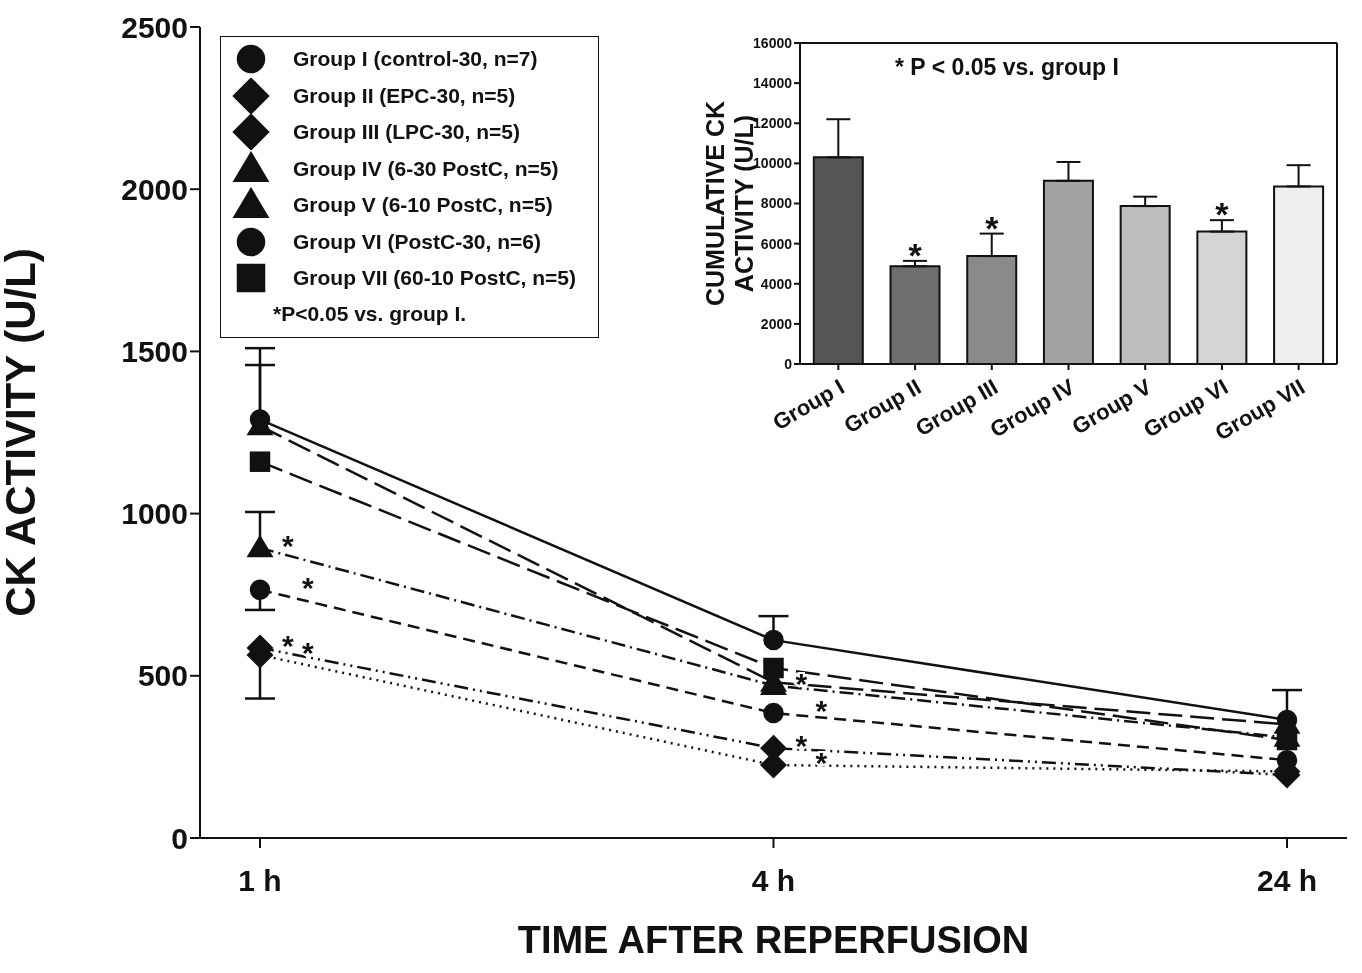 Image resolution: width=1362 pixels, height=973 pixels. I want to click on y-axis-title: CK ACTIVITY (U/L), so click(22, 432).